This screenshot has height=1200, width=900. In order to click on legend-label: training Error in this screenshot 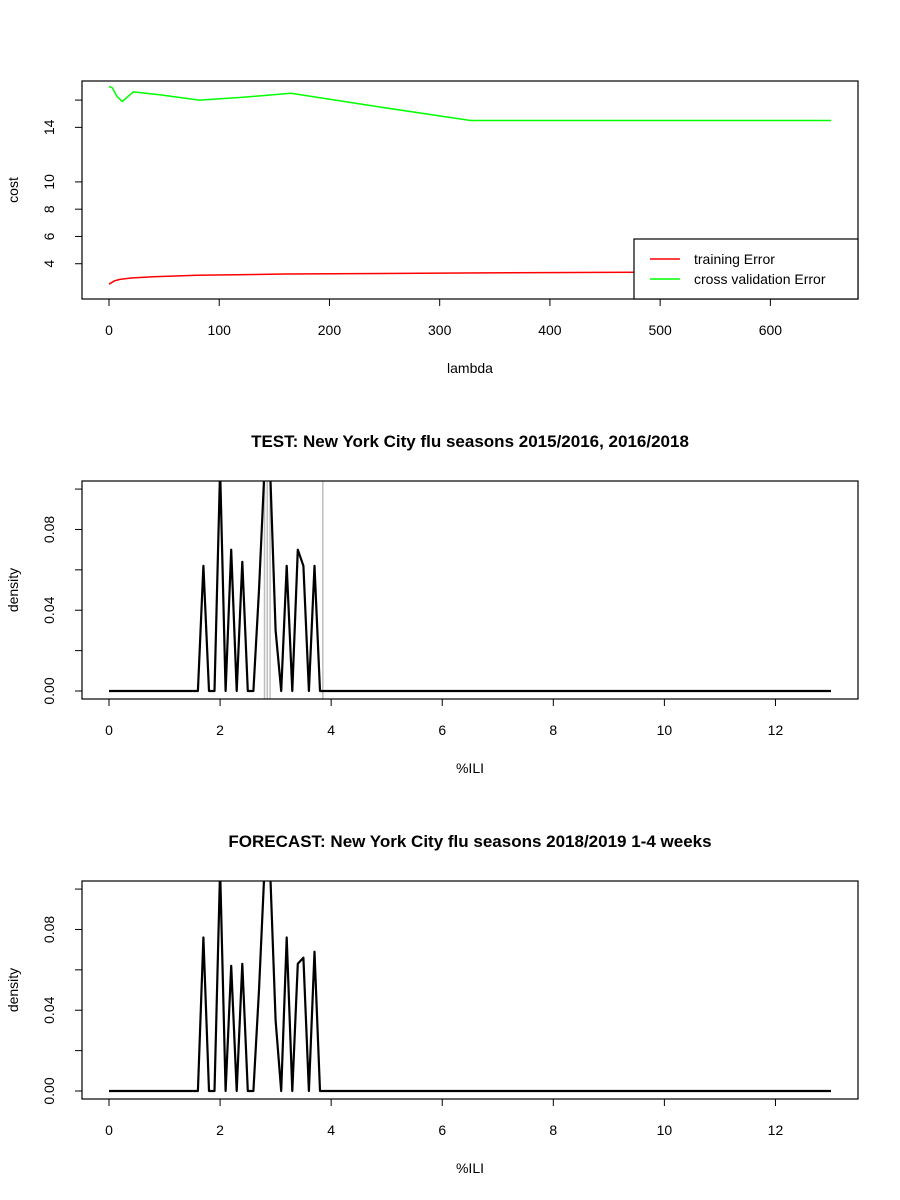, I will do `click(734, 259)`.